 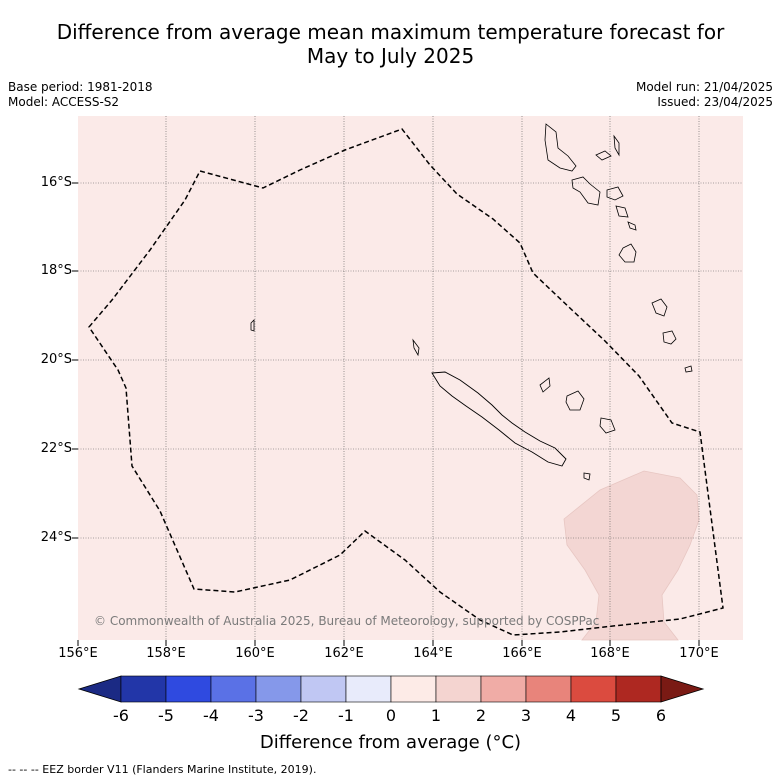 What do you see at coordinates (256, 715) in the screenshot?
I see `colorbar-tick-label: -3` at bounding box center [256, 715].